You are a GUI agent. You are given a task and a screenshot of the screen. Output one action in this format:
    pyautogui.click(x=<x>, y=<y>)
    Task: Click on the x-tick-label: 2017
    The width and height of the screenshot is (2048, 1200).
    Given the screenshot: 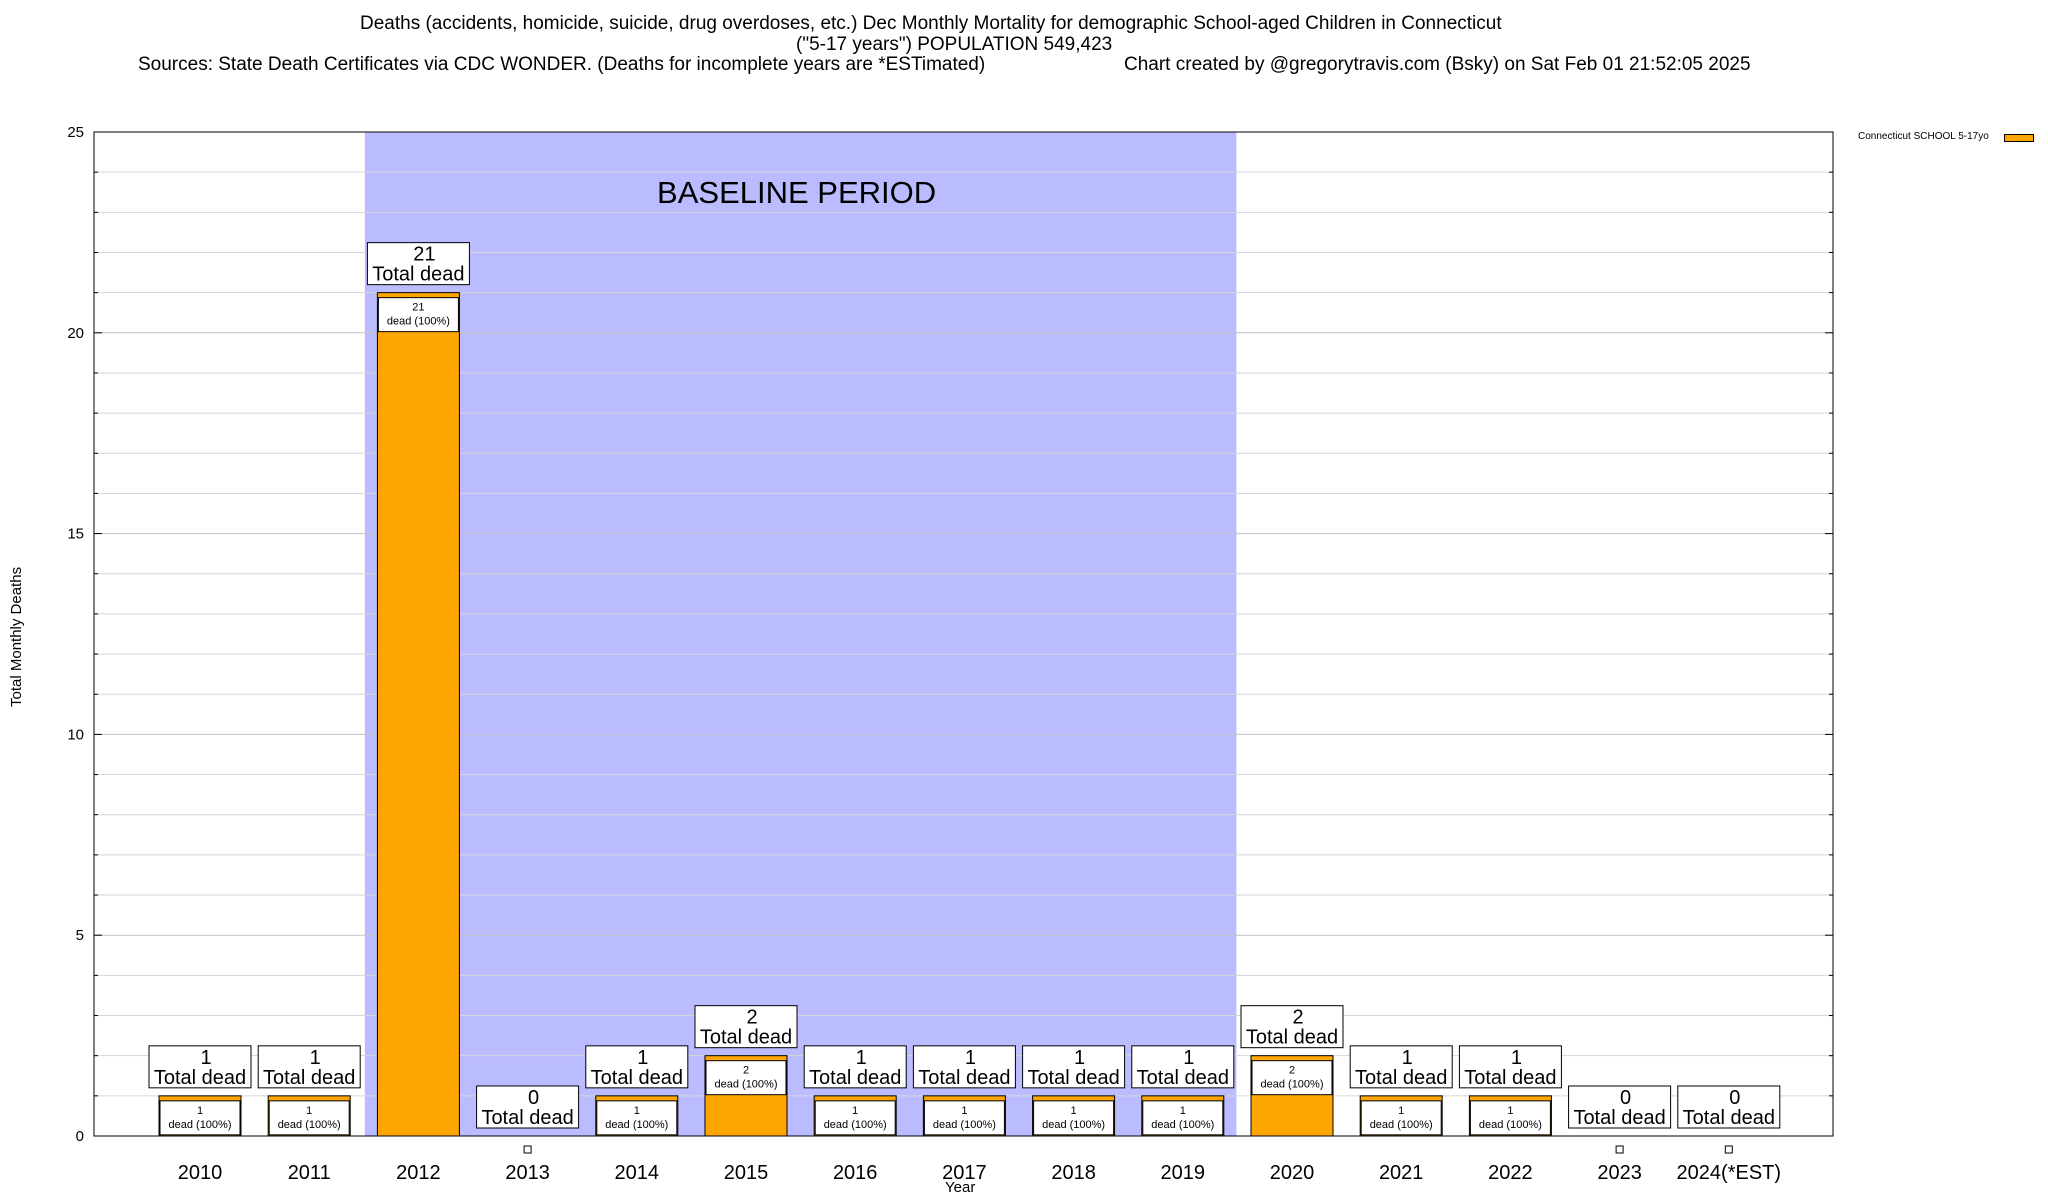 What is the action you would take?
    pyautogui.click(x=964, y=1173)
    